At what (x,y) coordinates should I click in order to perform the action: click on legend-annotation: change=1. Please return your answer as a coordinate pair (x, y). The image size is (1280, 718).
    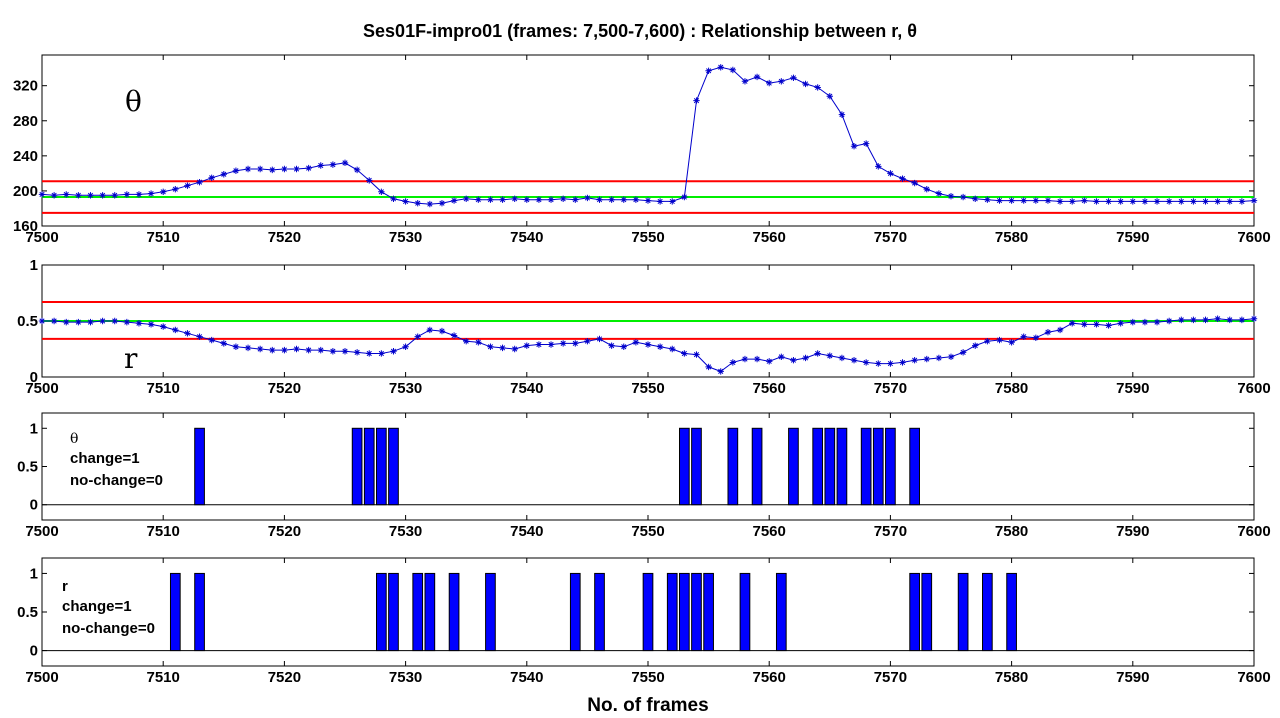
    Looking at the image, I should click on (97, 606).